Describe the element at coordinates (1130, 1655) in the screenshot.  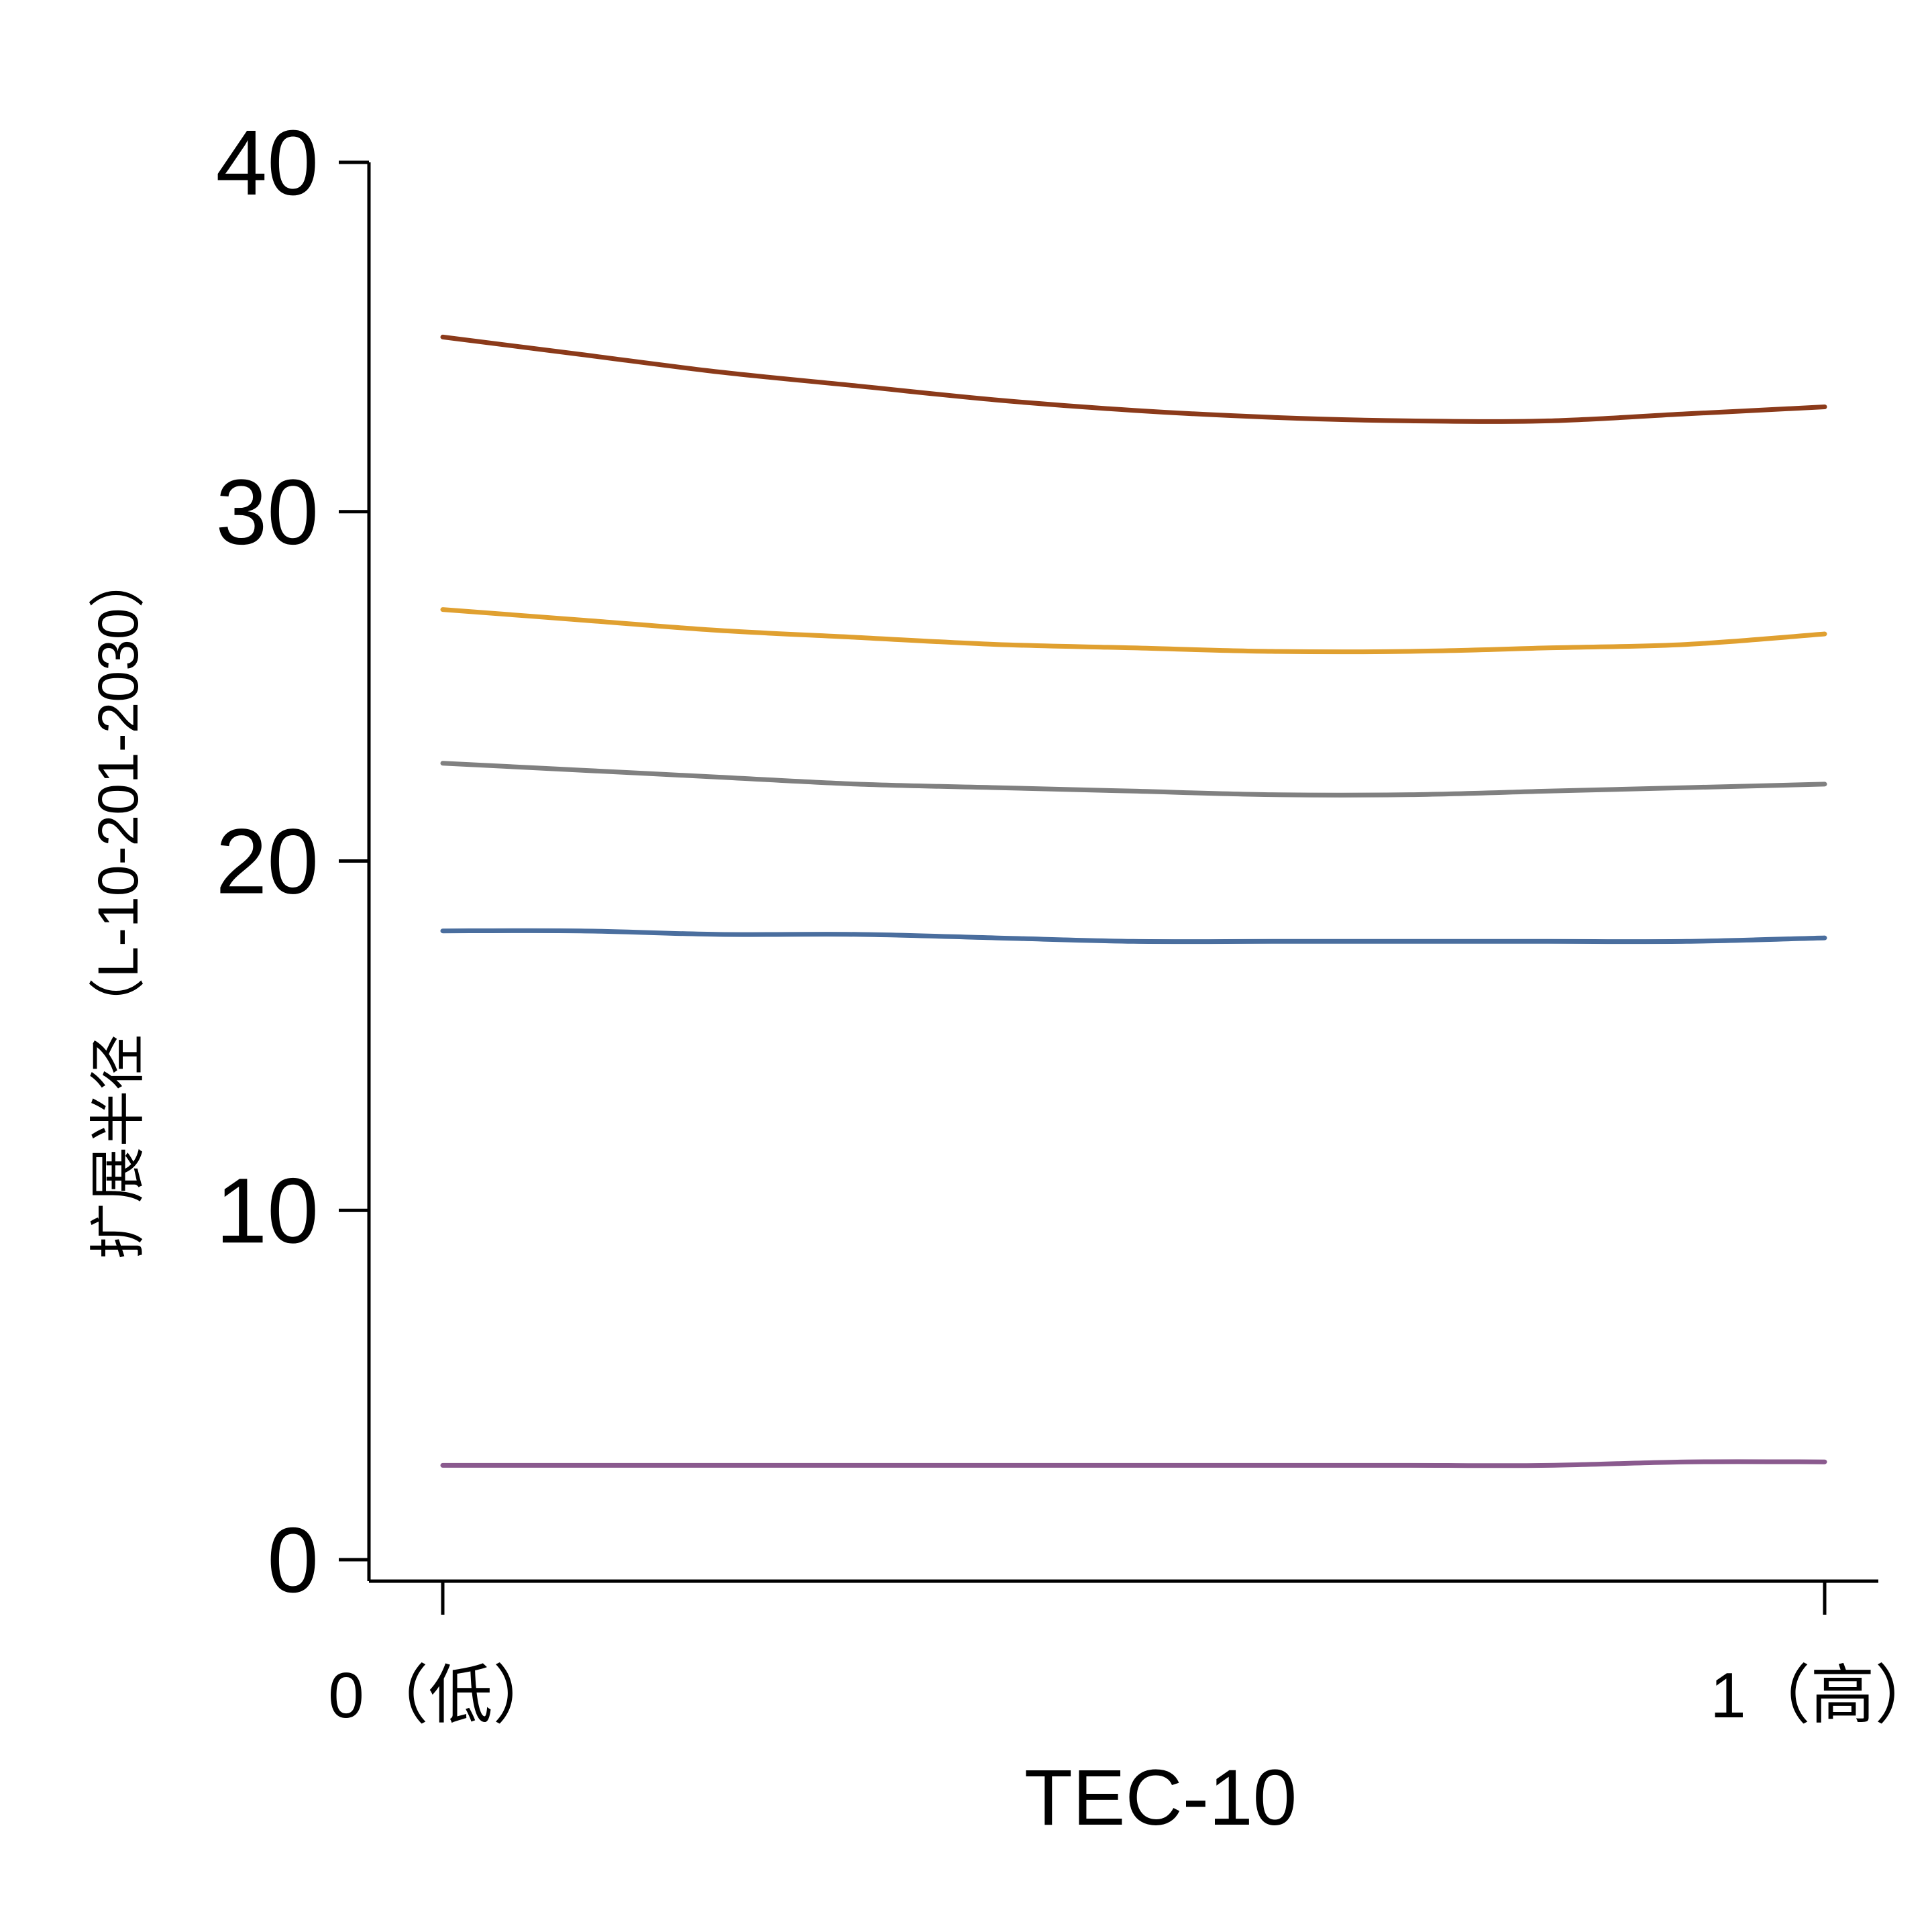
I see `x-axis: 0（低） 1（高）` at that location.